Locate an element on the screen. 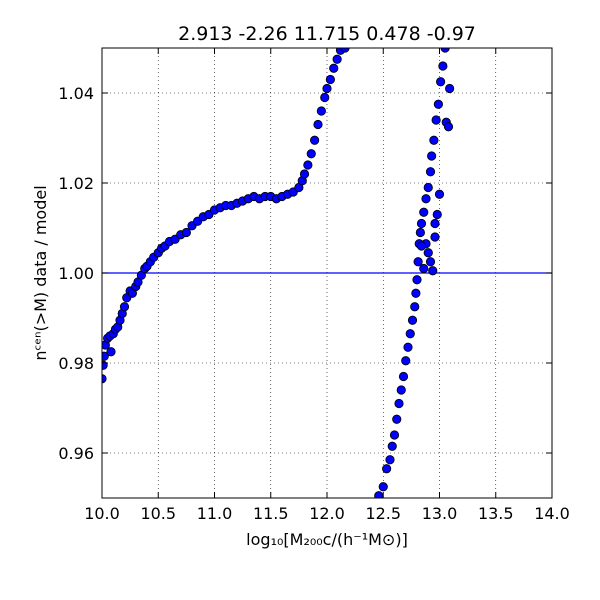 The image size is (600, 600). chart-title: 2.913 -2.26 11.715 0.478 -0.97 is located at coordinates (327, 34).